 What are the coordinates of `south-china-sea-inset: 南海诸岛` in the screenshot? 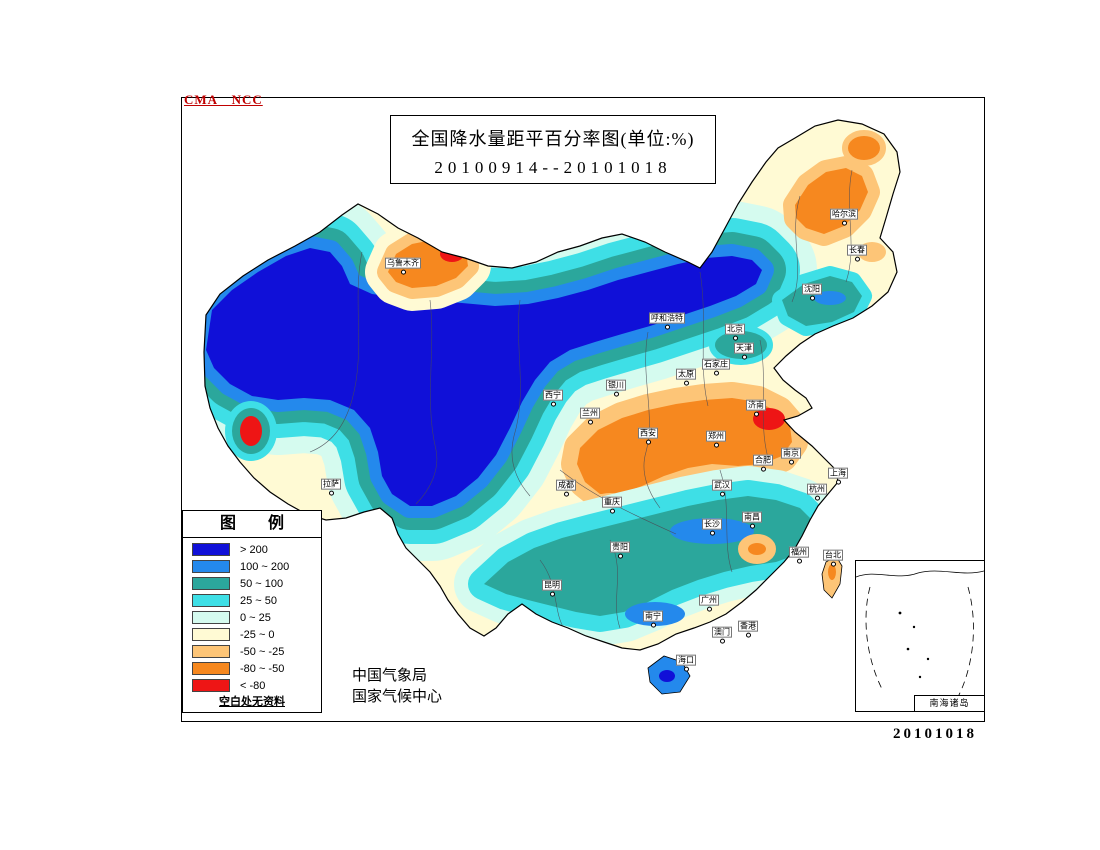 It's located at (920, 636).